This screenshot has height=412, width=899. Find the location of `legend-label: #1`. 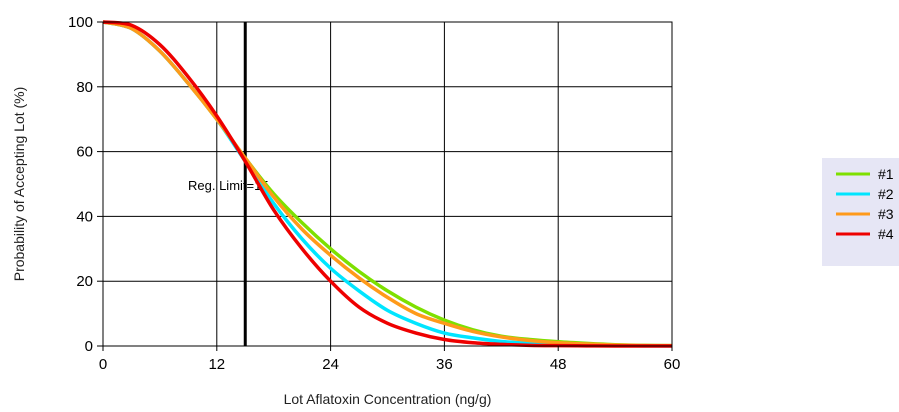

legend-label: #1 is located at coordinates (886, 174).